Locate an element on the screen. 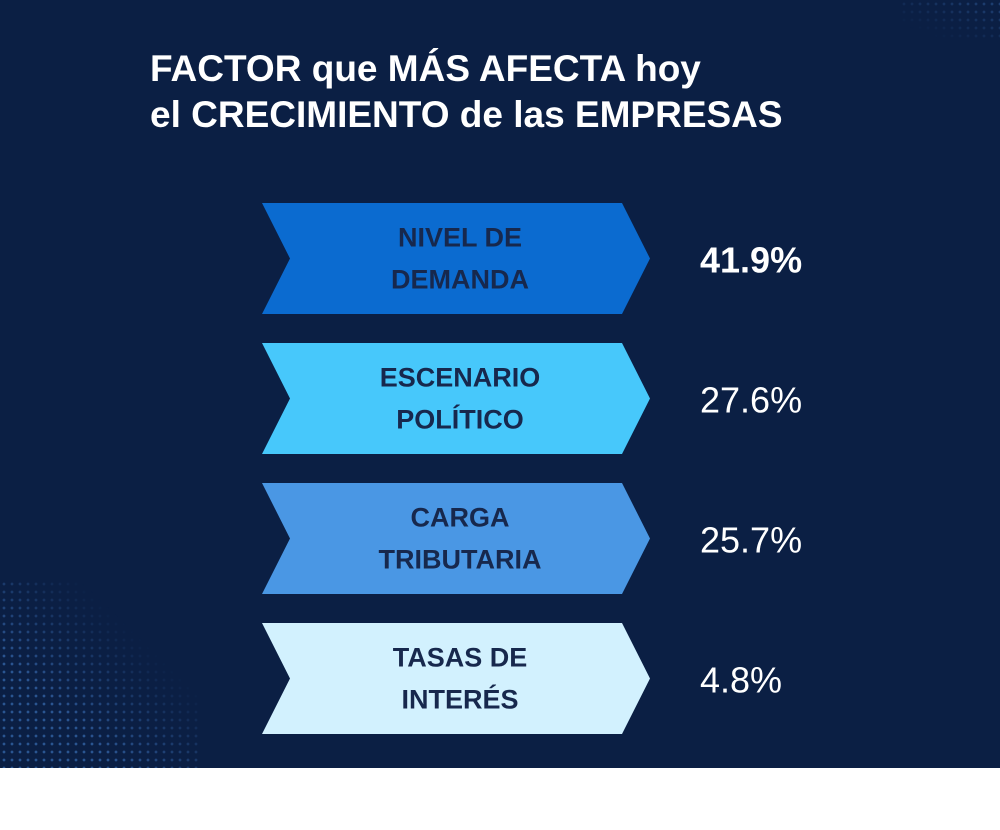 This screenshot has width=1000, height=830. bar-group-1: NIVEL DE DEMANDA 41.9% is located at coordinates (532, 258).